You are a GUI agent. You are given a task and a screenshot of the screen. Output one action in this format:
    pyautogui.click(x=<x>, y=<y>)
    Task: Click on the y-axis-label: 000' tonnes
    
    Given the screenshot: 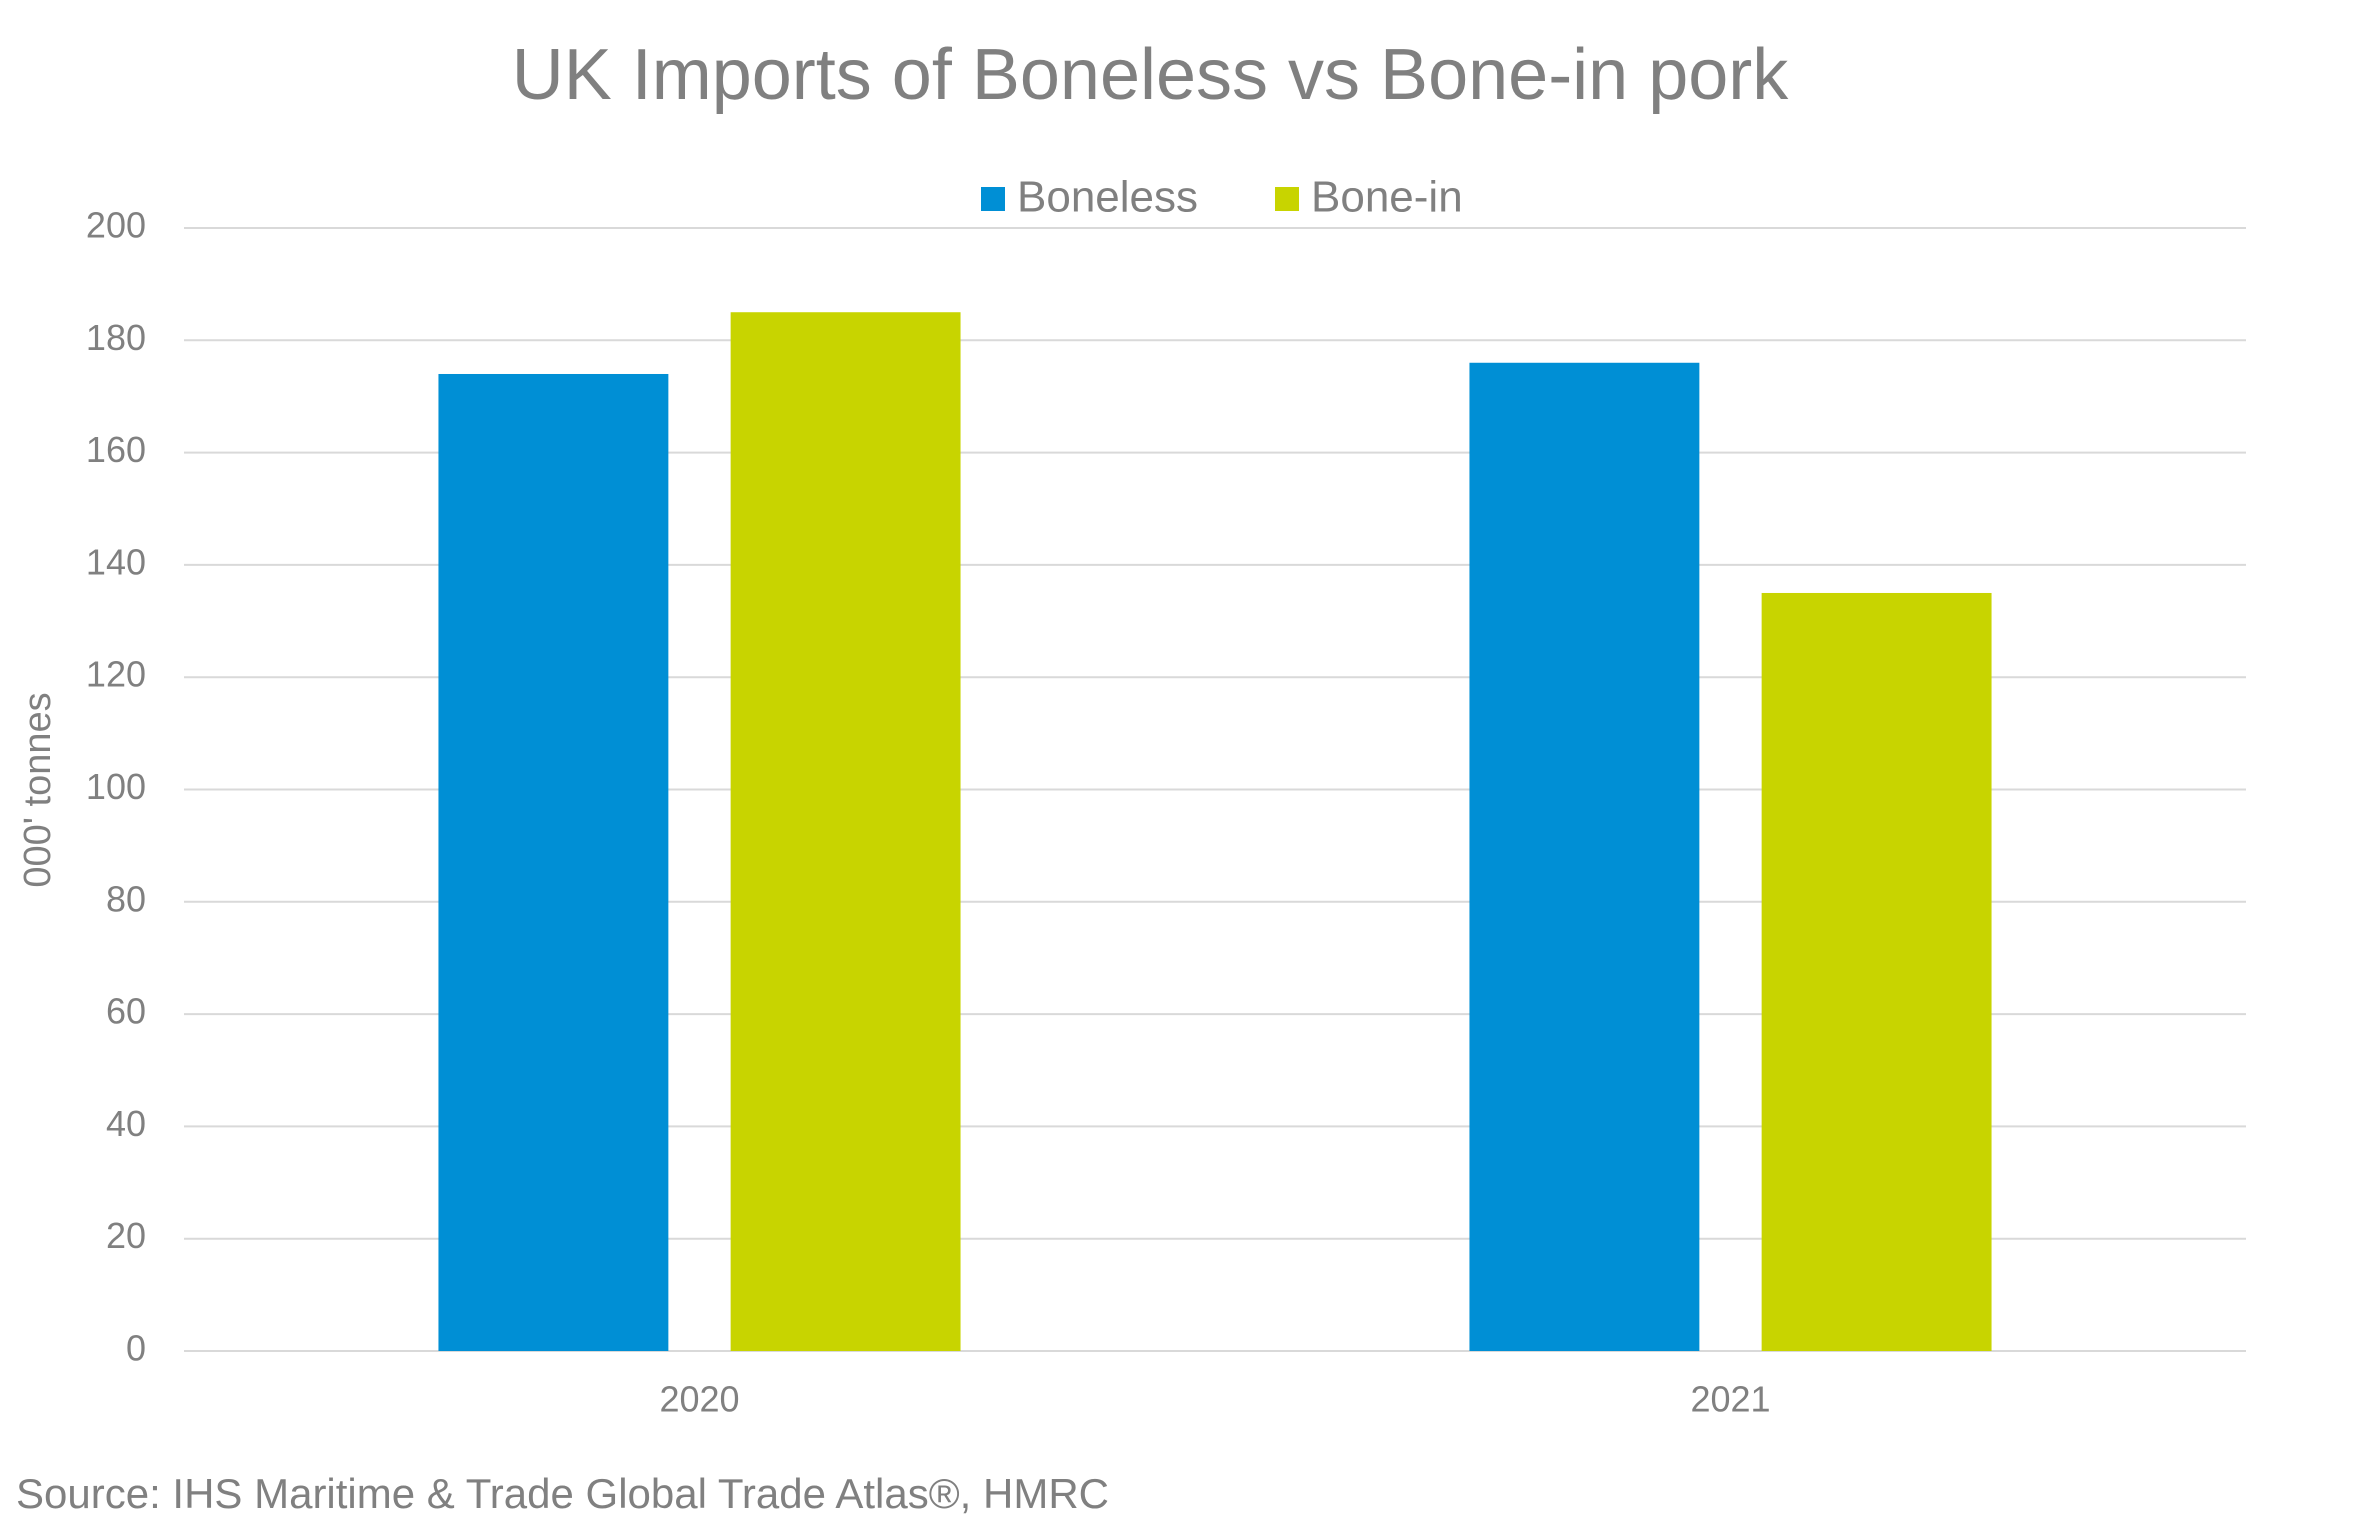 What is the action you would take?
    pyautogui.click(x=38, y=789)
    